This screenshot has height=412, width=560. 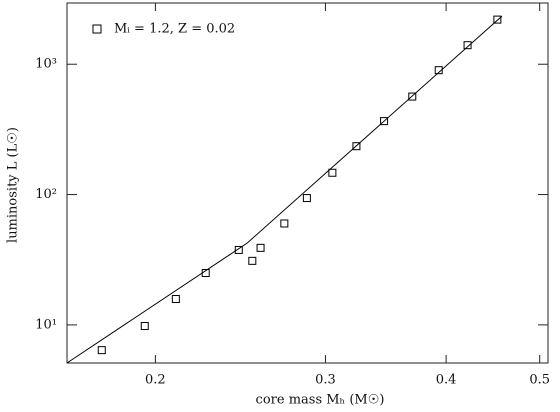 What do you see at coordinates (46, 194) in the screenshot?
I see `y-tick-label: 10²` at bounding box center [46, 194].